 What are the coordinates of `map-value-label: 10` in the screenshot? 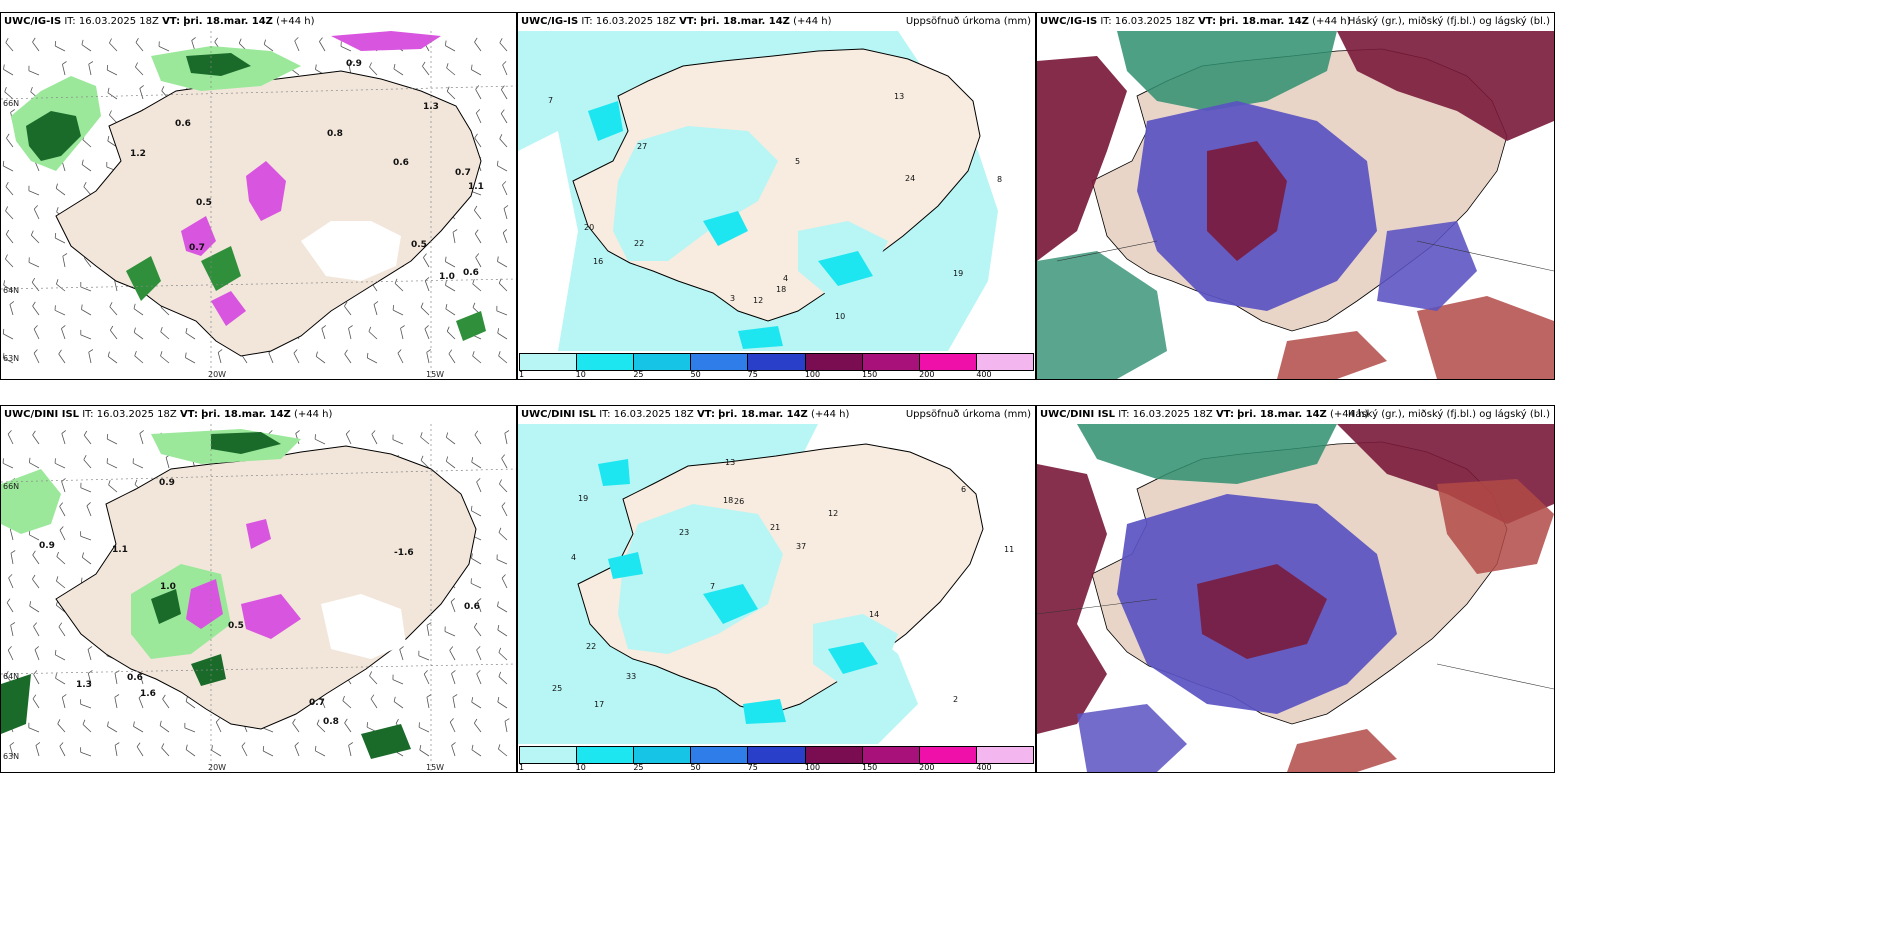 It's located at (840, 316).